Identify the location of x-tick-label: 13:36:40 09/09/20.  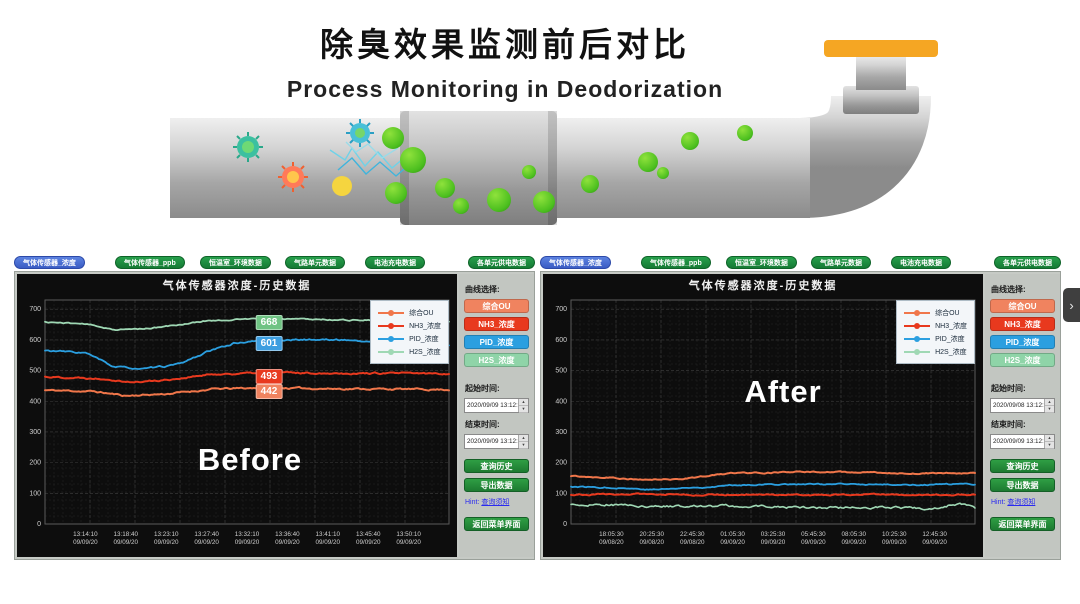
(287, 538).